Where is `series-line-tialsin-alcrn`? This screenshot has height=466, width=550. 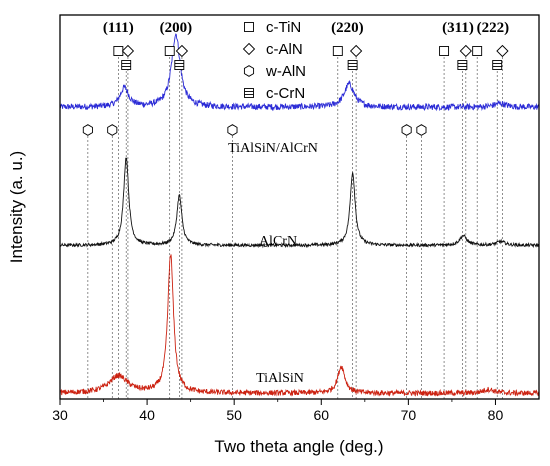
series-line-tialsin-alcrn is located at coordinates (299, 72).